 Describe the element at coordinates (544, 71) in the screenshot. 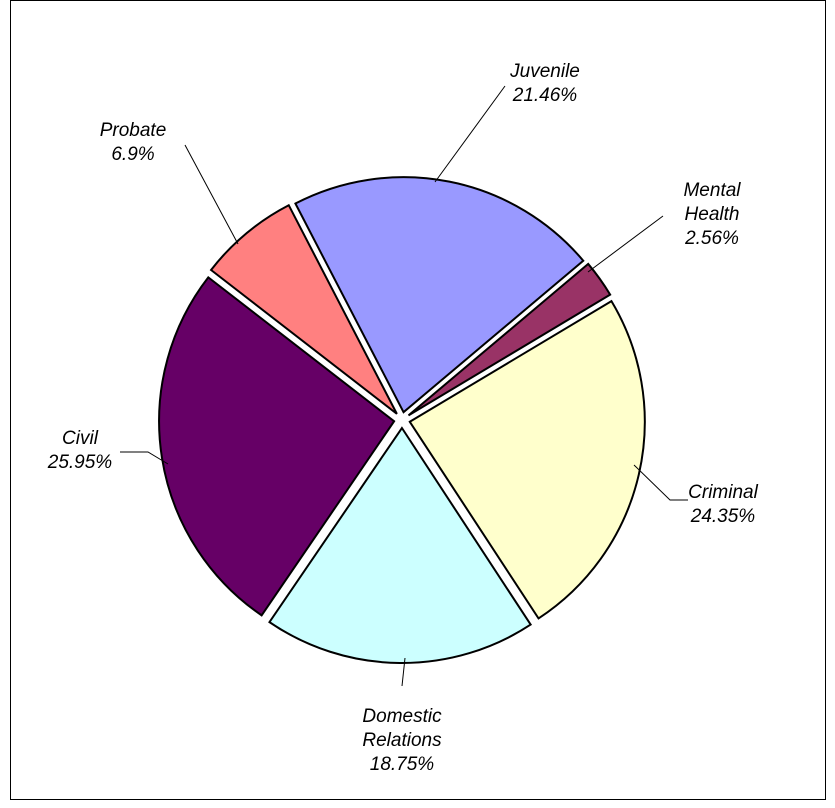

I see `label-name-line: Juvenile` at that location.